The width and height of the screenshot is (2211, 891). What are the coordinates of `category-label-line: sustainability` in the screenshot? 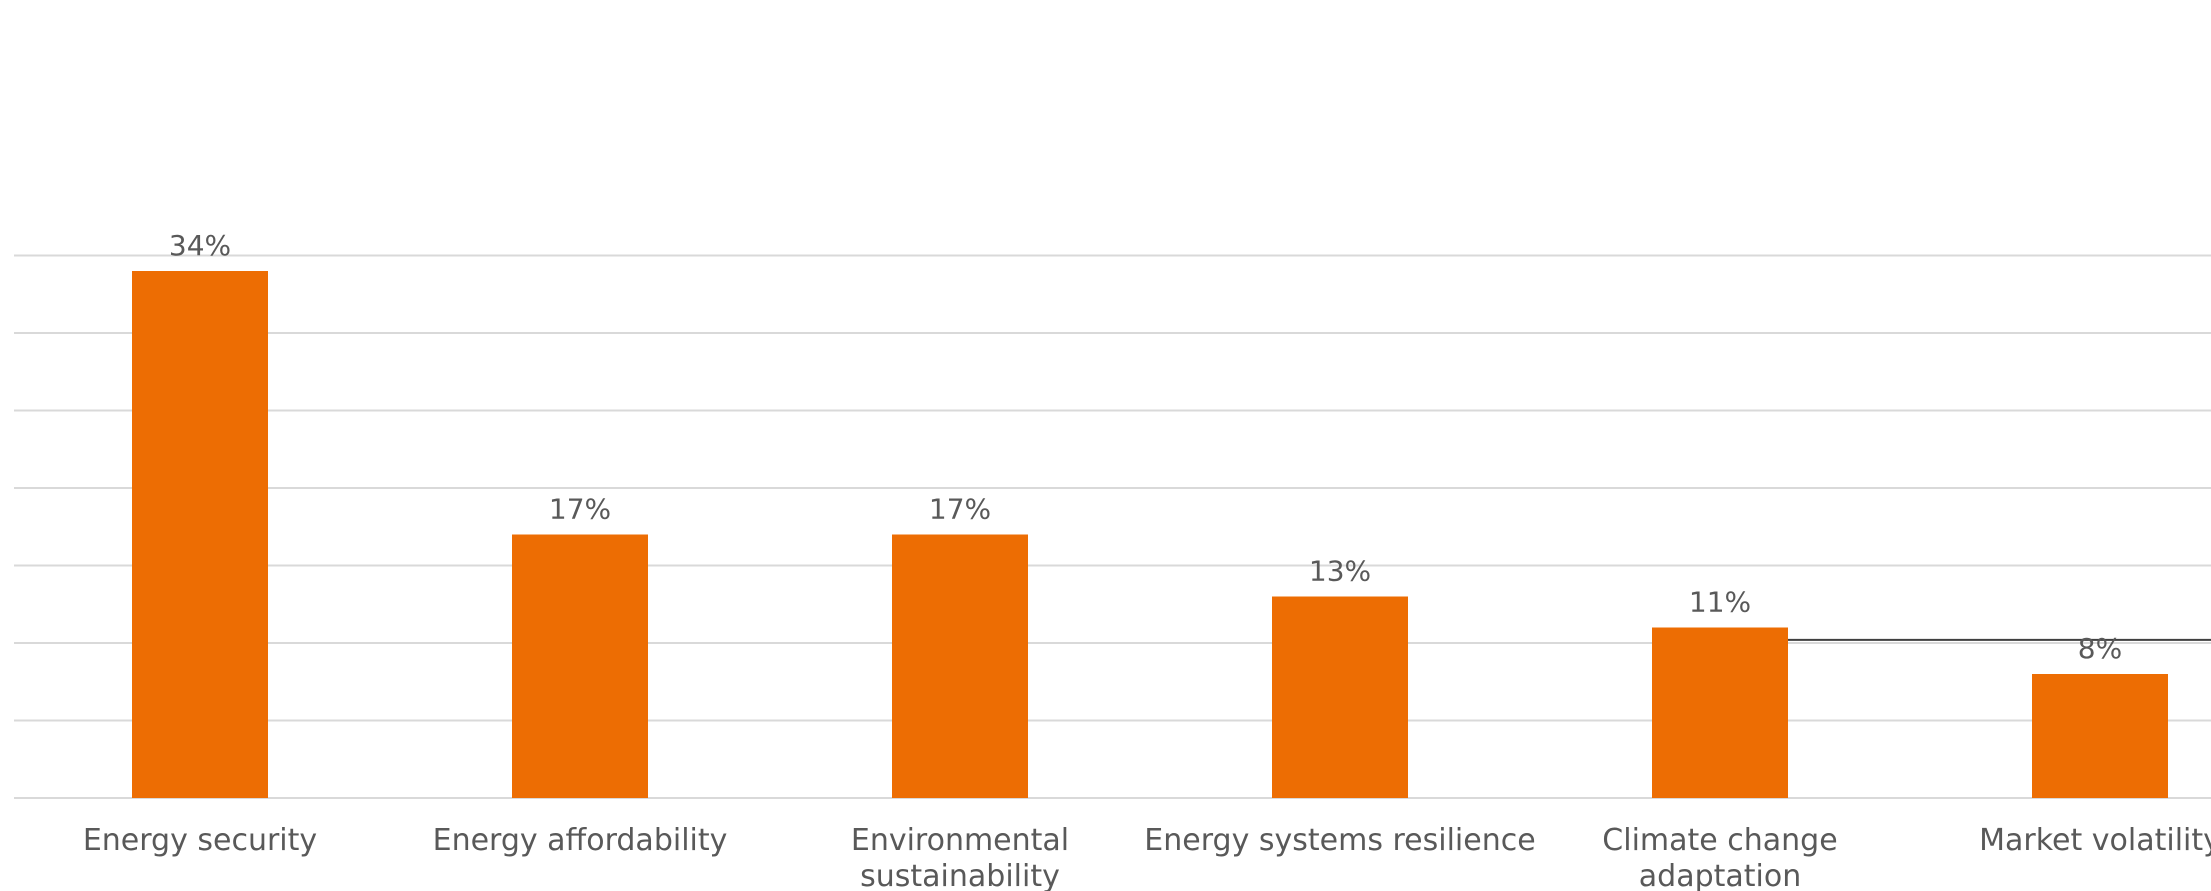 It's located at (960, 875).